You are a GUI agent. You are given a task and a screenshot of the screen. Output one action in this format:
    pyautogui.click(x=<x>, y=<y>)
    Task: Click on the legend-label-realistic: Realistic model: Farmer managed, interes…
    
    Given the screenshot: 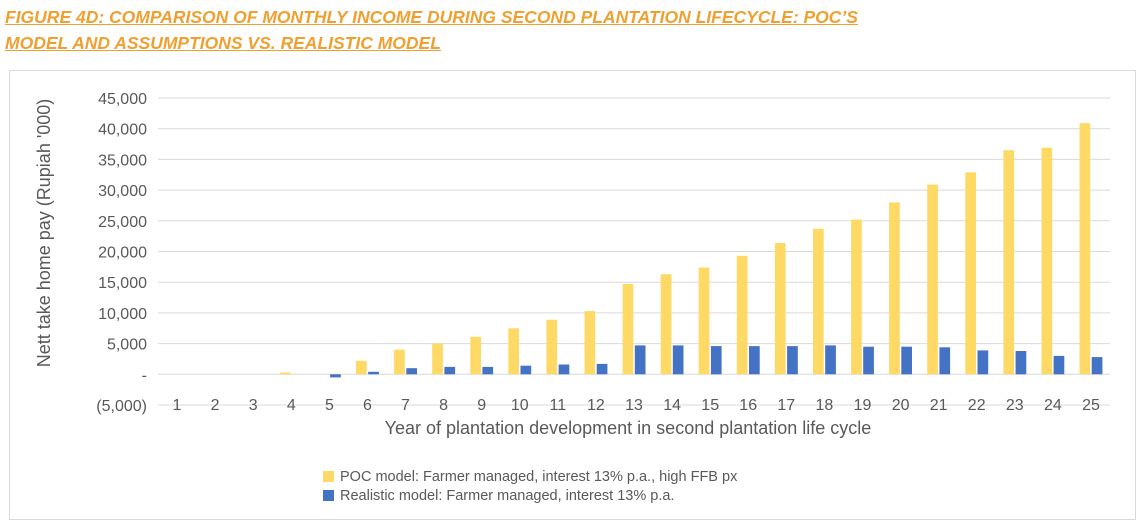 What is the action you would take?
    pyautogui.click(x=507, y=496)
    